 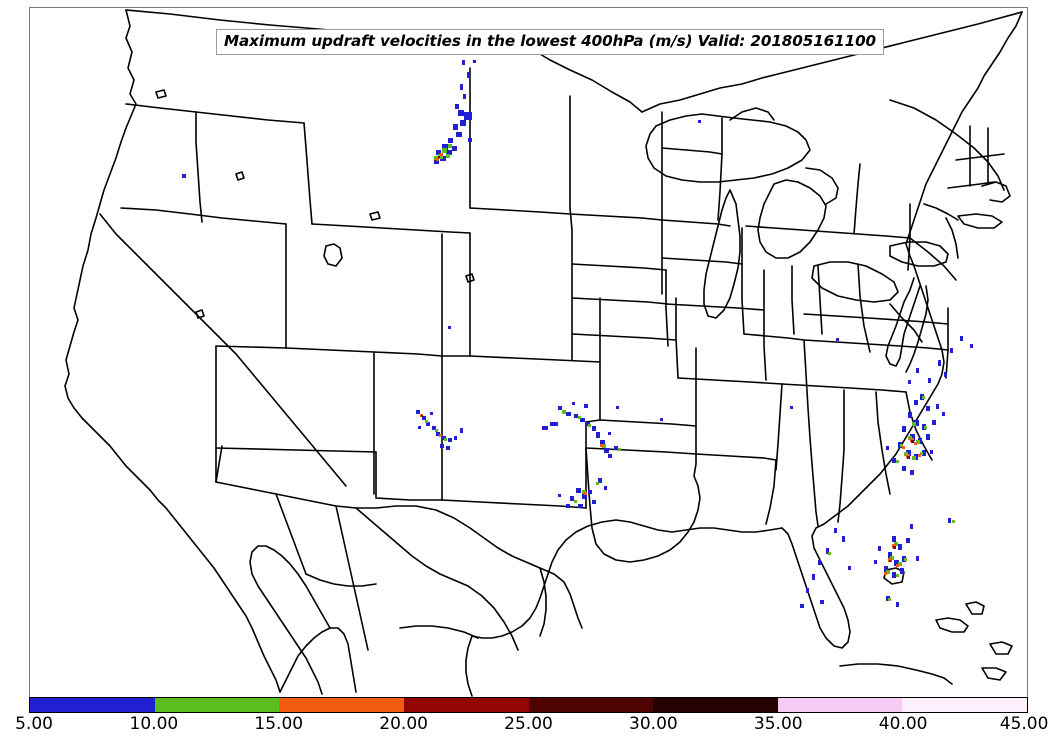 What do you see at coordinates (466, 705) in the screenshot?
I see `colorbar-band-dark-red` at bounding box center [466, 705].